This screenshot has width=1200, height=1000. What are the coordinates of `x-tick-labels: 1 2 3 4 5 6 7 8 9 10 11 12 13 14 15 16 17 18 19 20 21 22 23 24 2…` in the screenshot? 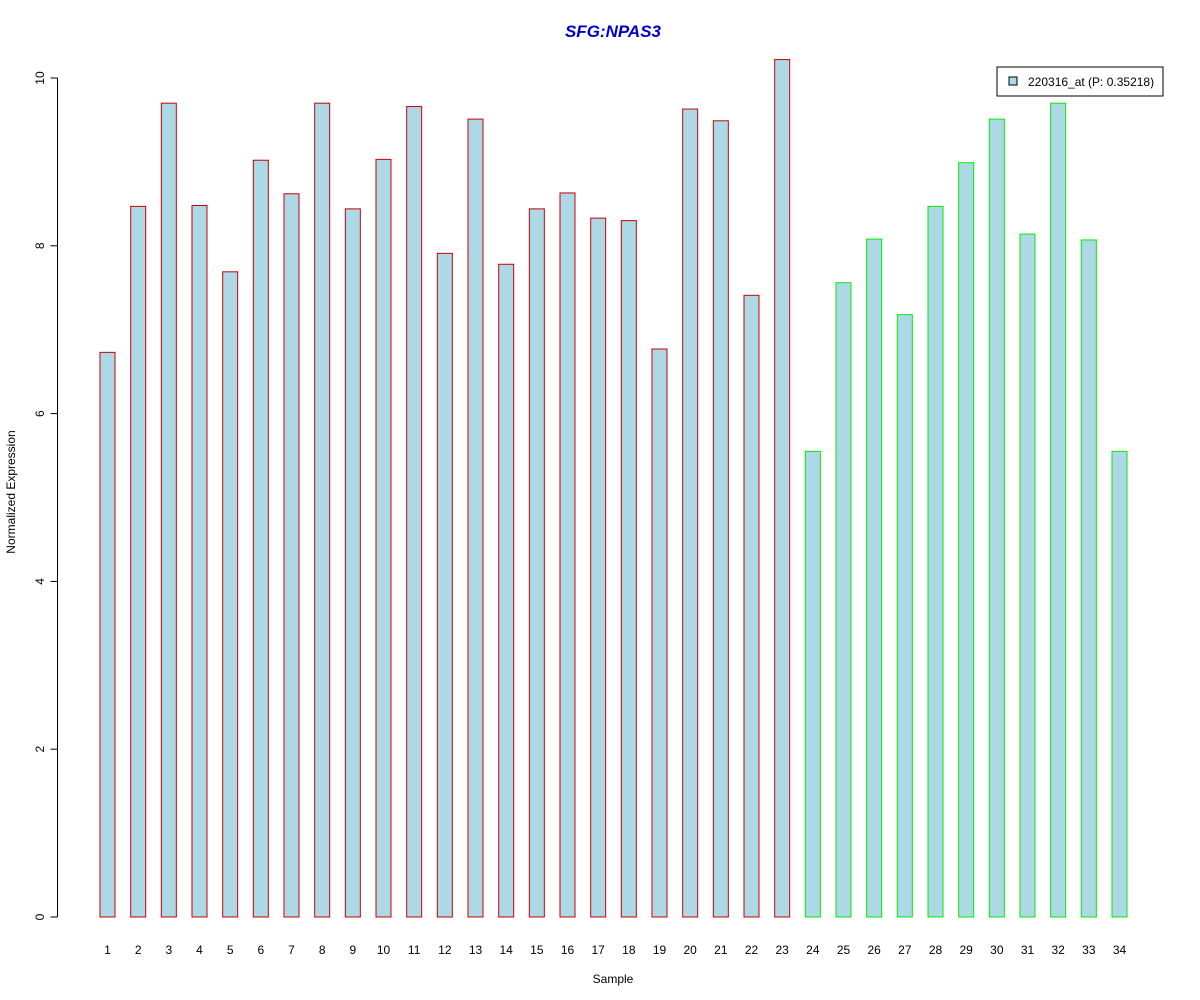 It's located at (615, 950).